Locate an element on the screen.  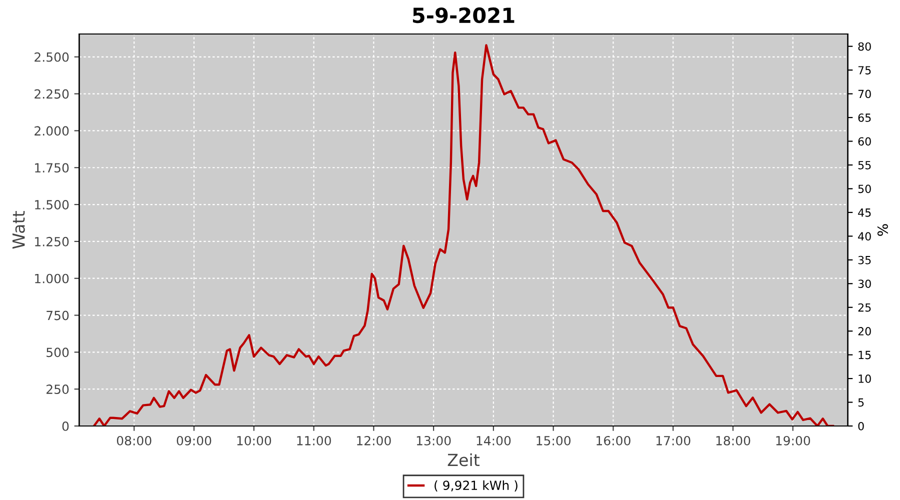
legend-label: ( 9,921 kWh ) is located at coordinates (476, 486).